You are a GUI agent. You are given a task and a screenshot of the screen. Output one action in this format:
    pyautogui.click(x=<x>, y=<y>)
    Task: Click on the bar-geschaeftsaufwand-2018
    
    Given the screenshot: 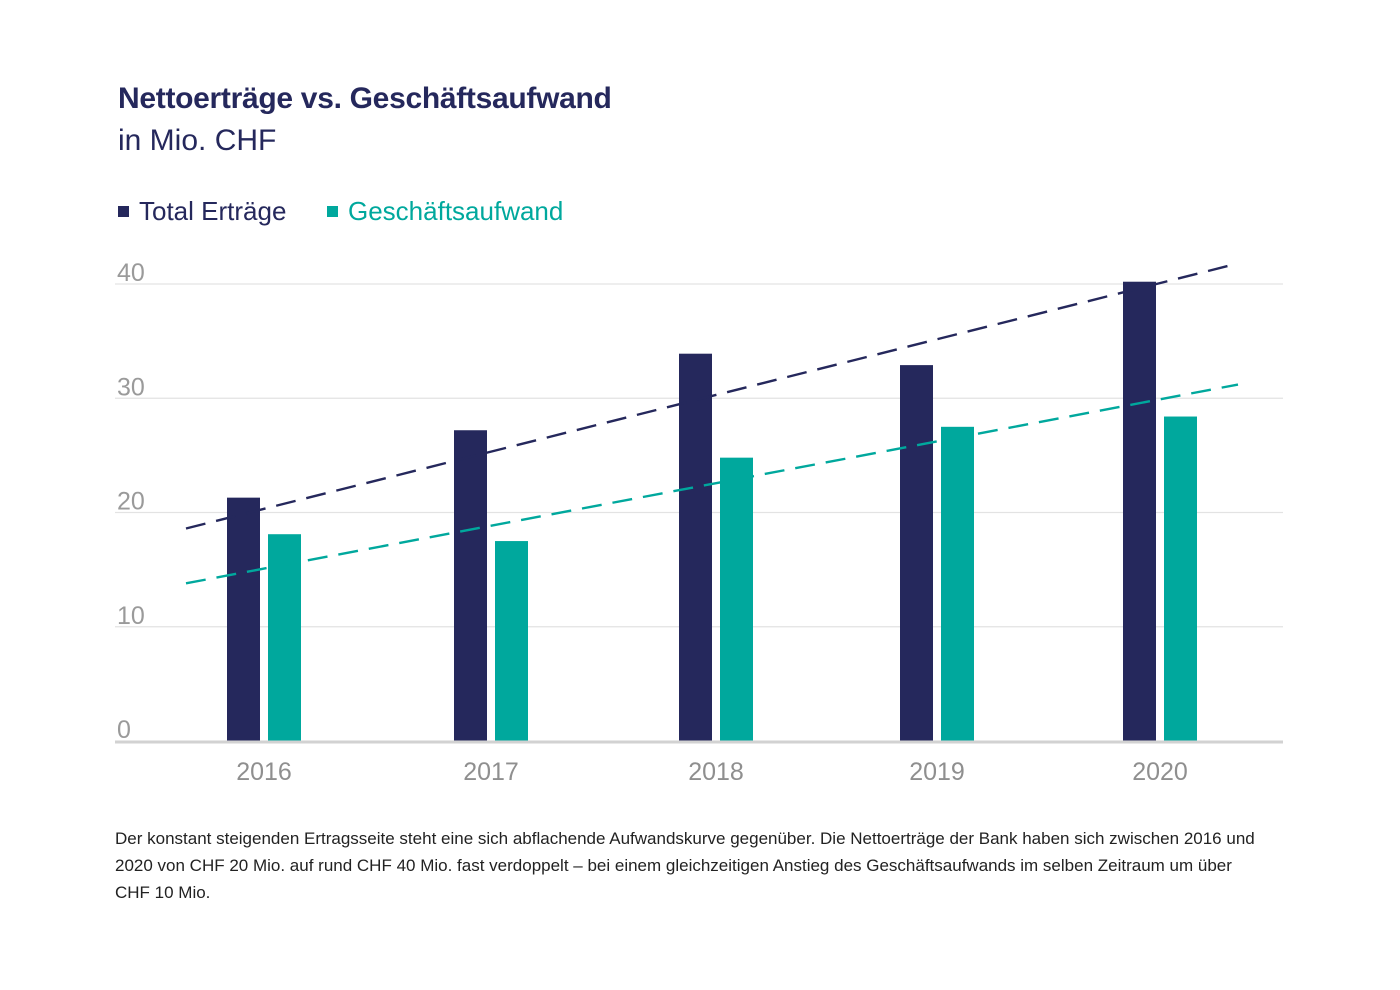 What is the action you would take?
    pyautogui.click(x=736, y=599)
    